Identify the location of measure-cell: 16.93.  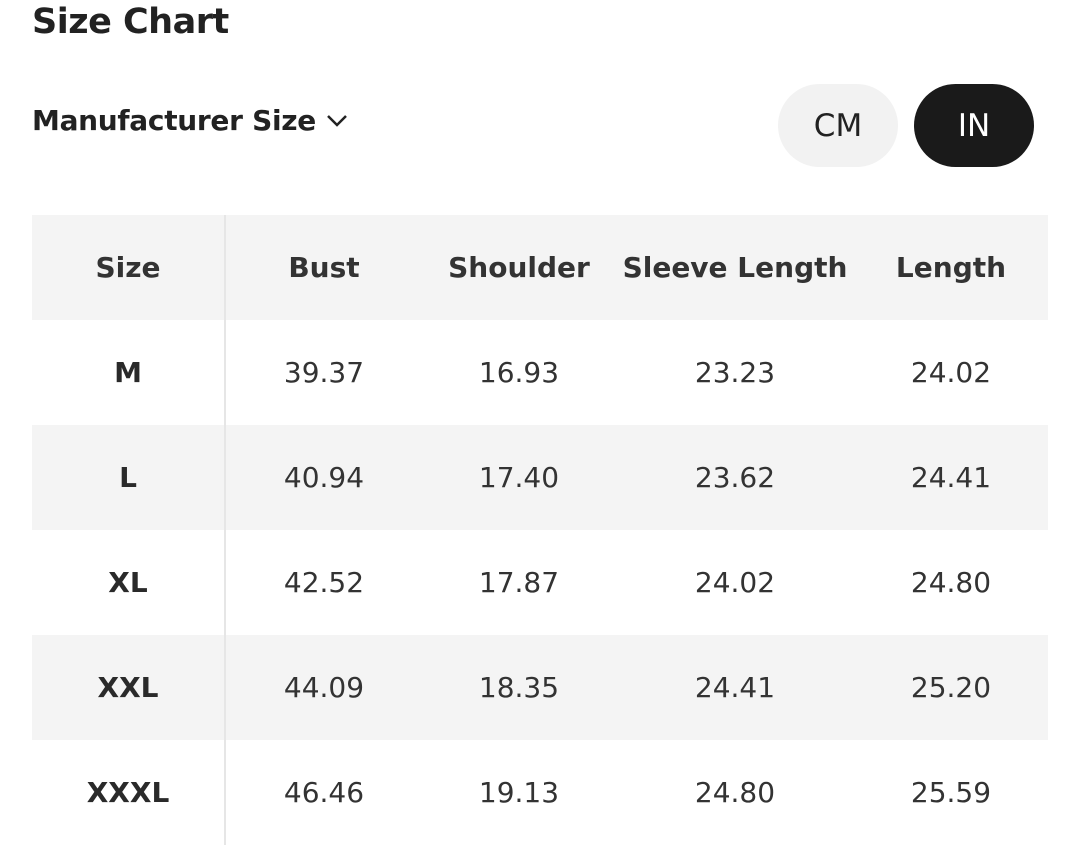
(519, 372).